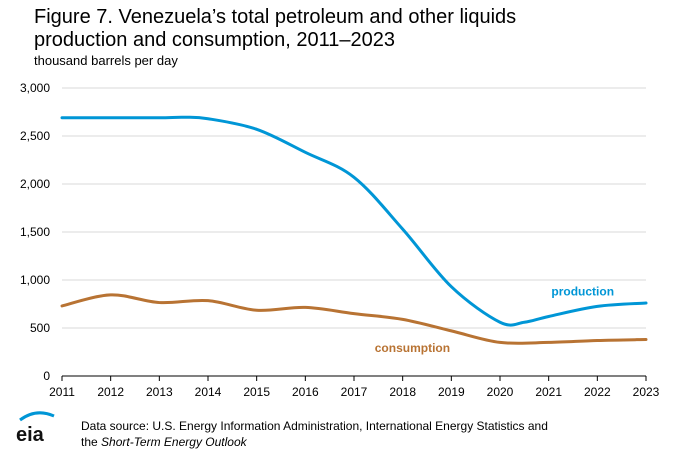 The width and height of the screenshot is (681, 457). I want to click on x-tick-label: 2017, so click(354, 392).